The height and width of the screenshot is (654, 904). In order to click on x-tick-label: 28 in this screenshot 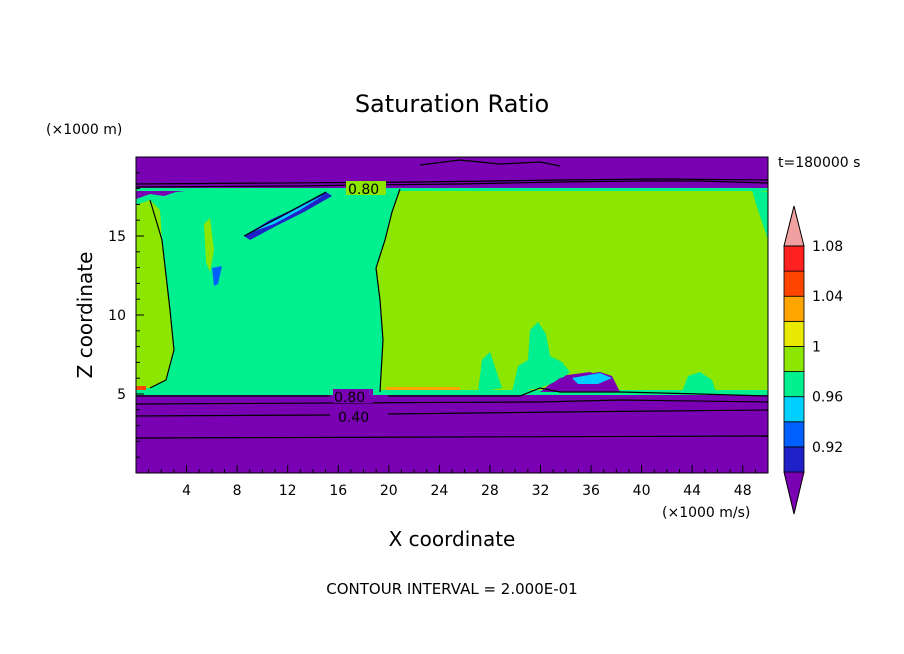, I will do `click(490, 491)`.